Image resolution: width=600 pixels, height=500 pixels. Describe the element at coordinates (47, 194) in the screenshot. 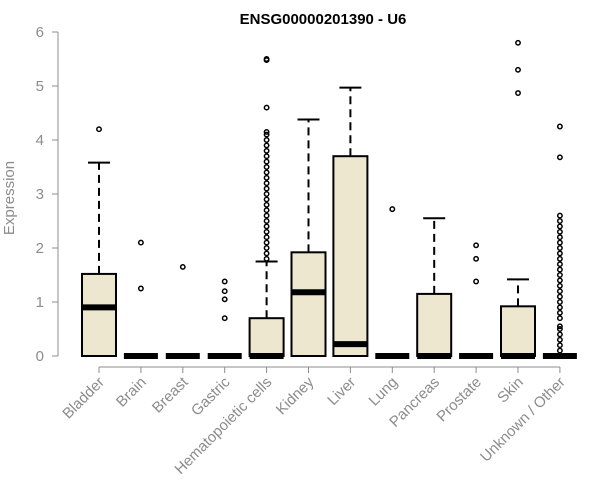

I see `y-axis: 0 1 2 3 4 5 6` at that location.